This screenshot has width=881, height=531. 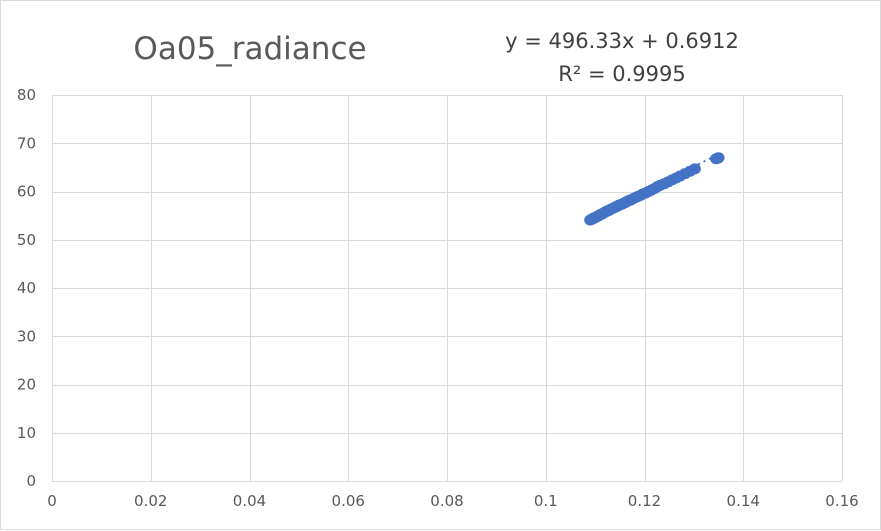 What do you see at coordinates (150, 501) in the screenshot?
I see `x-tick-label: 0.02` at bounding box center [150, 501].